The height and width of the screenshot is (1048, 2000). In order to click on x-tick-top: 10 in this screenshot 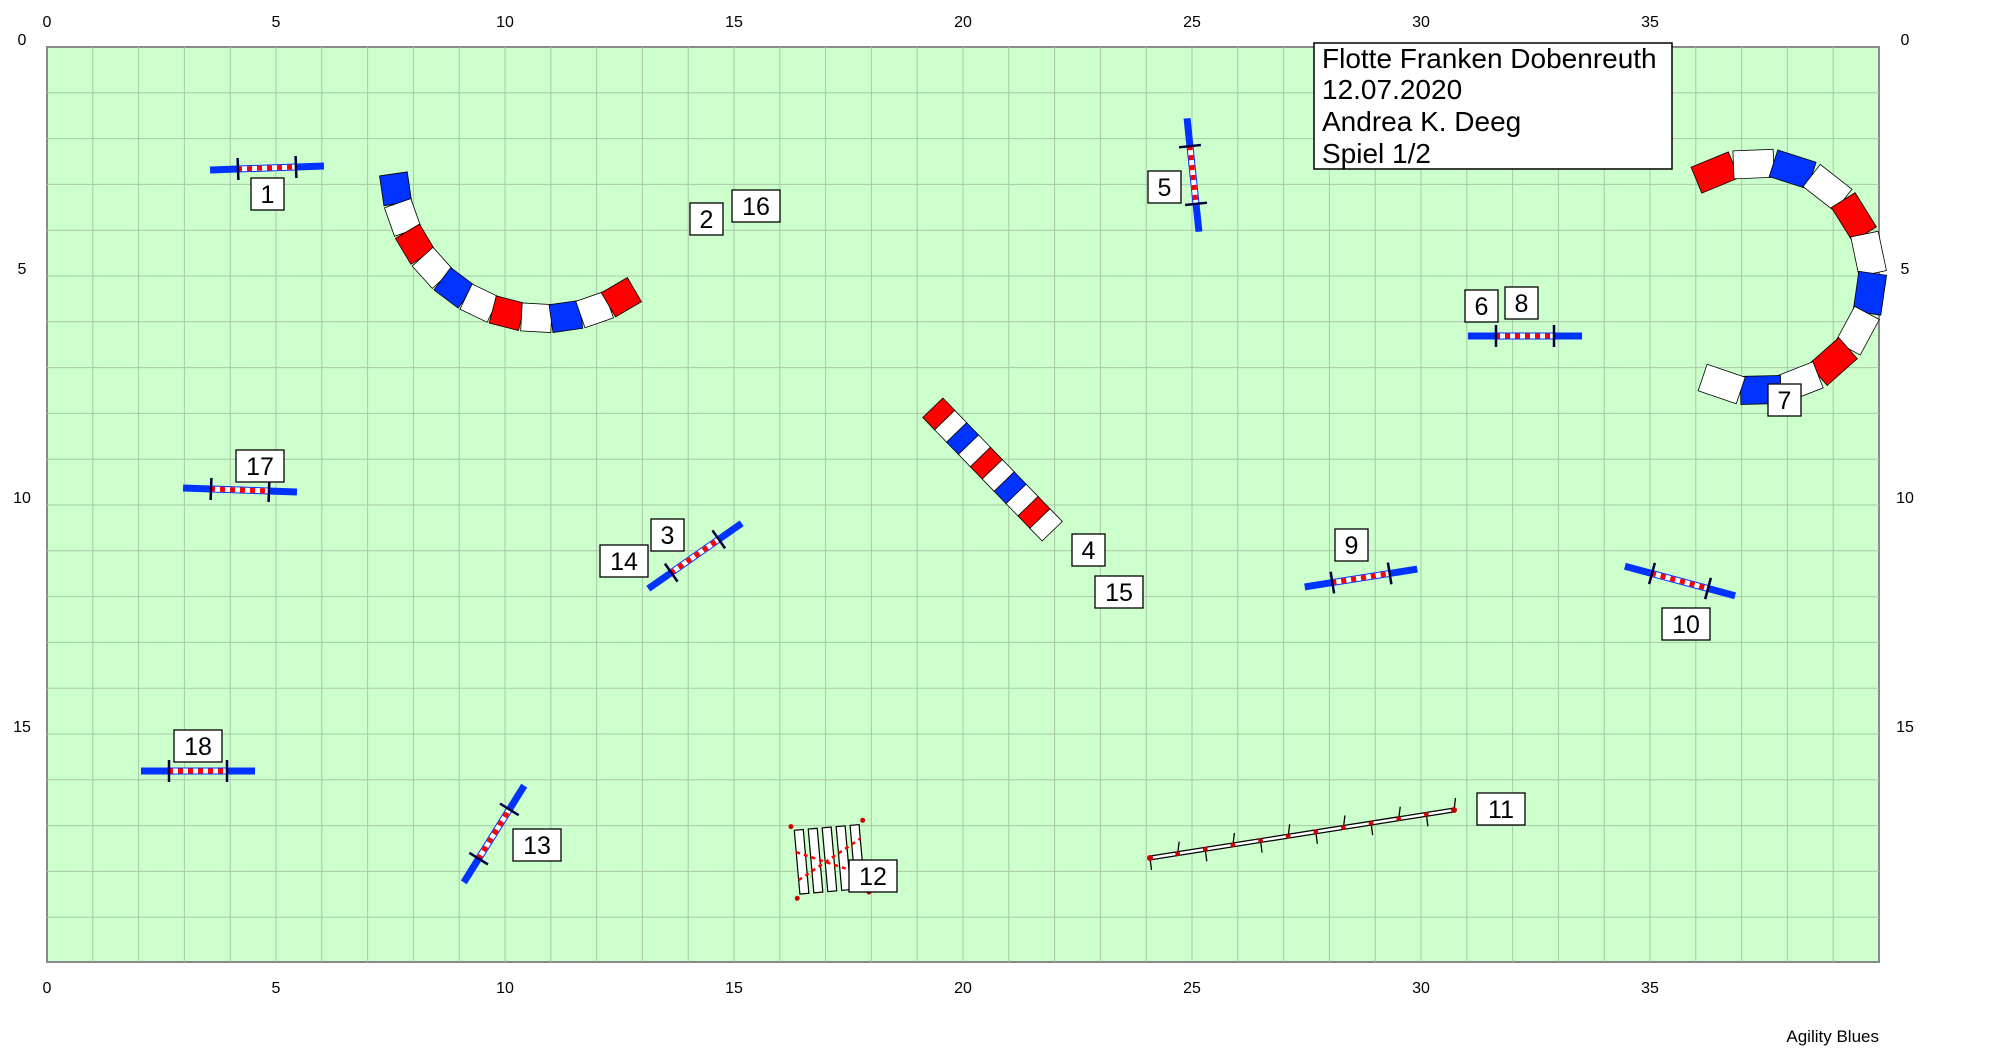, I will do `click(505, 22)`.